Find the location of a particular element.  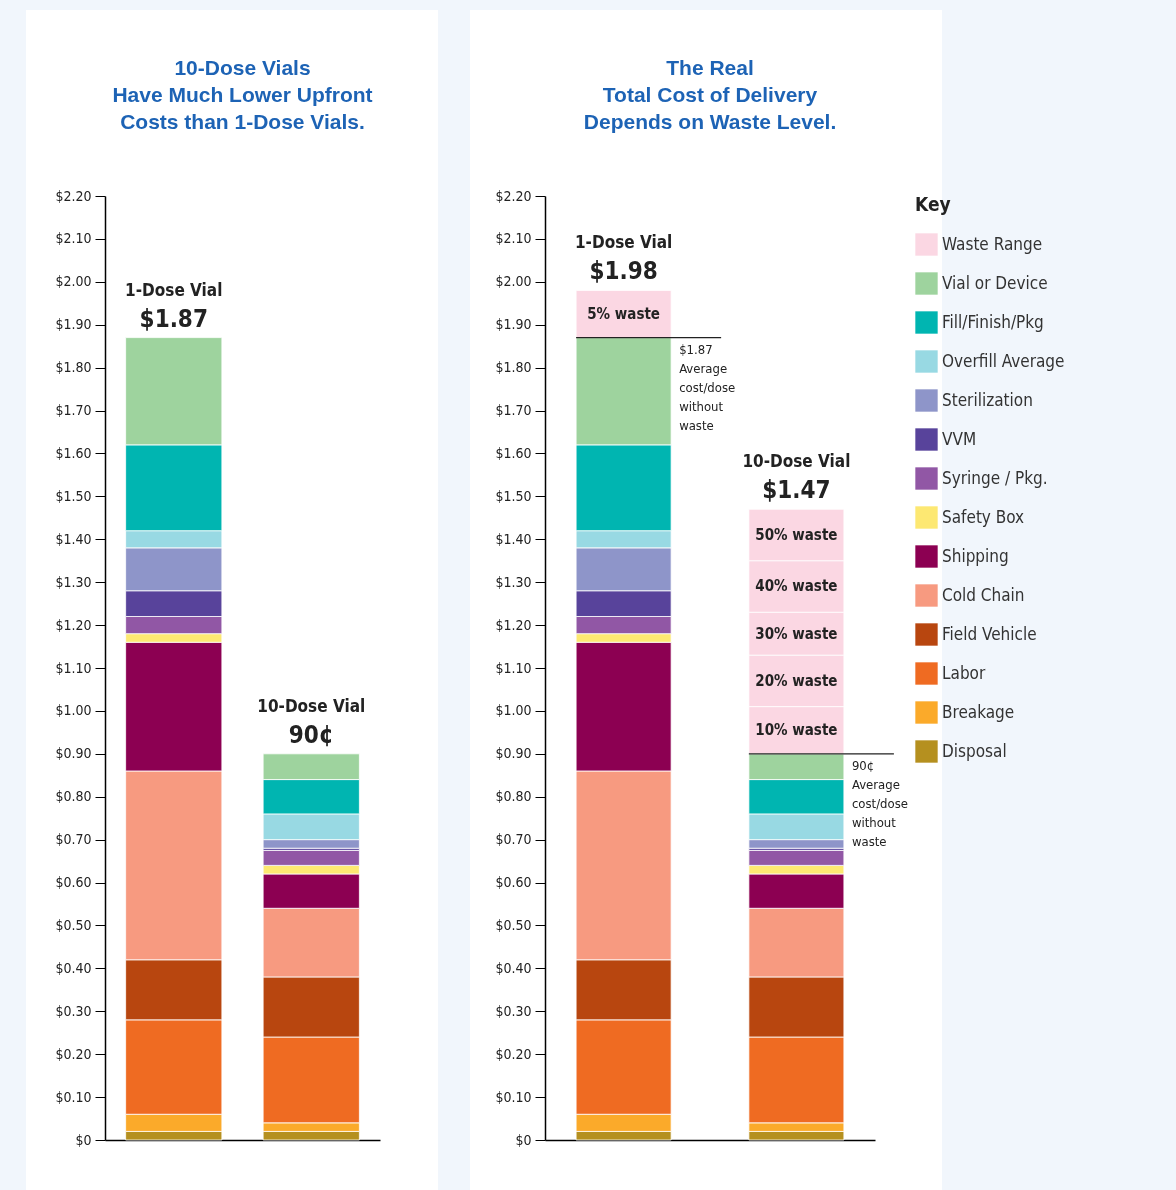

legend-label: Fill/Finish/Pkg is located at coordinates (993, 321).